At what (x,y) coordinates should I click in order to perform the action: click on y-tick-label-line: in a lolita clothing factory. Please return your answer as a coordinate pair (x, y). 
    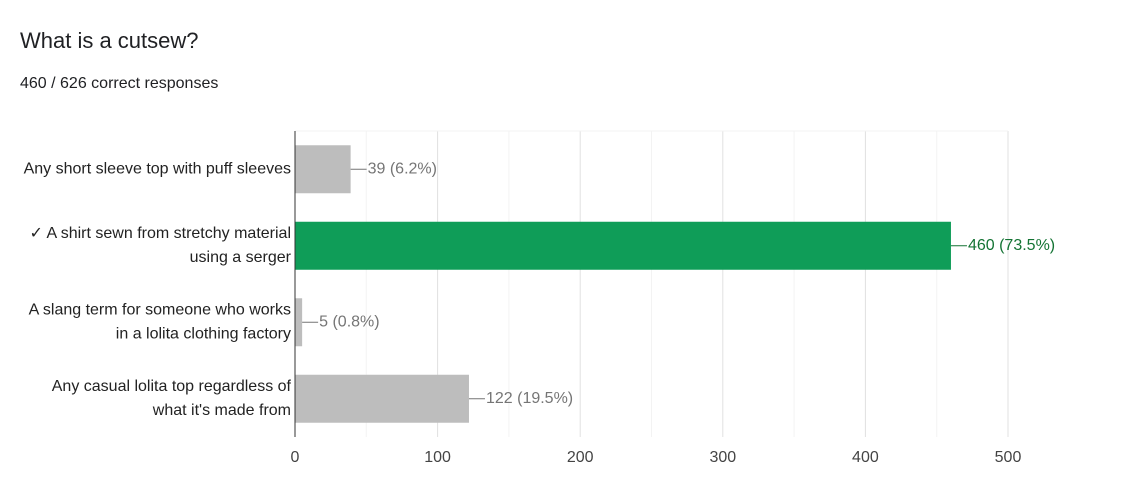
    Looking at the image, I should click on (203, 333).